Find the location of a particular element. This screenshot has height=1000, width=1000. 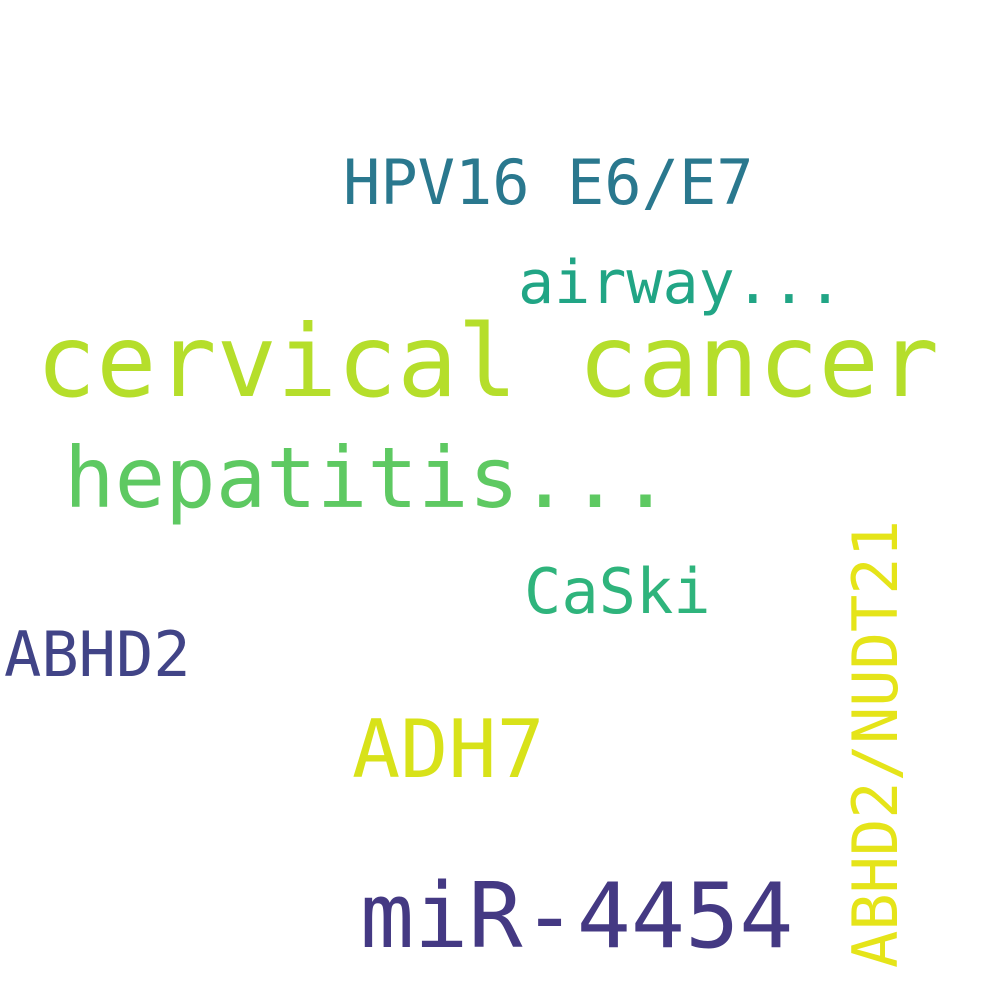

word-adh7: ADH7 is located at coordinates (448, 749).